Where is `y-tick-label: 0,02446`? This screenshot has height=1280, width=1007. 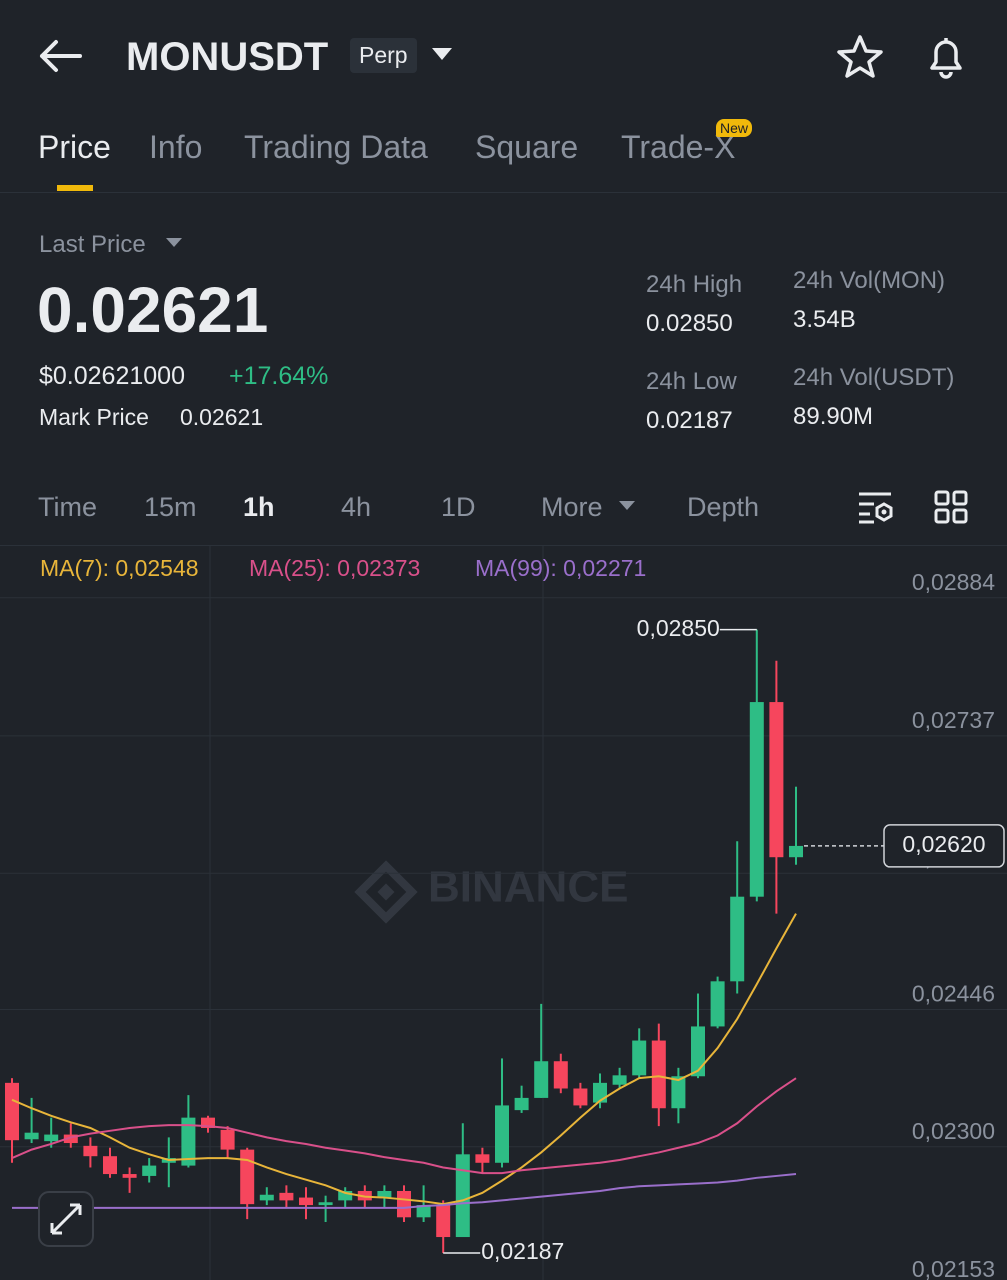
y-tick-label: 0,02446 is located at coordinates (953, 994).